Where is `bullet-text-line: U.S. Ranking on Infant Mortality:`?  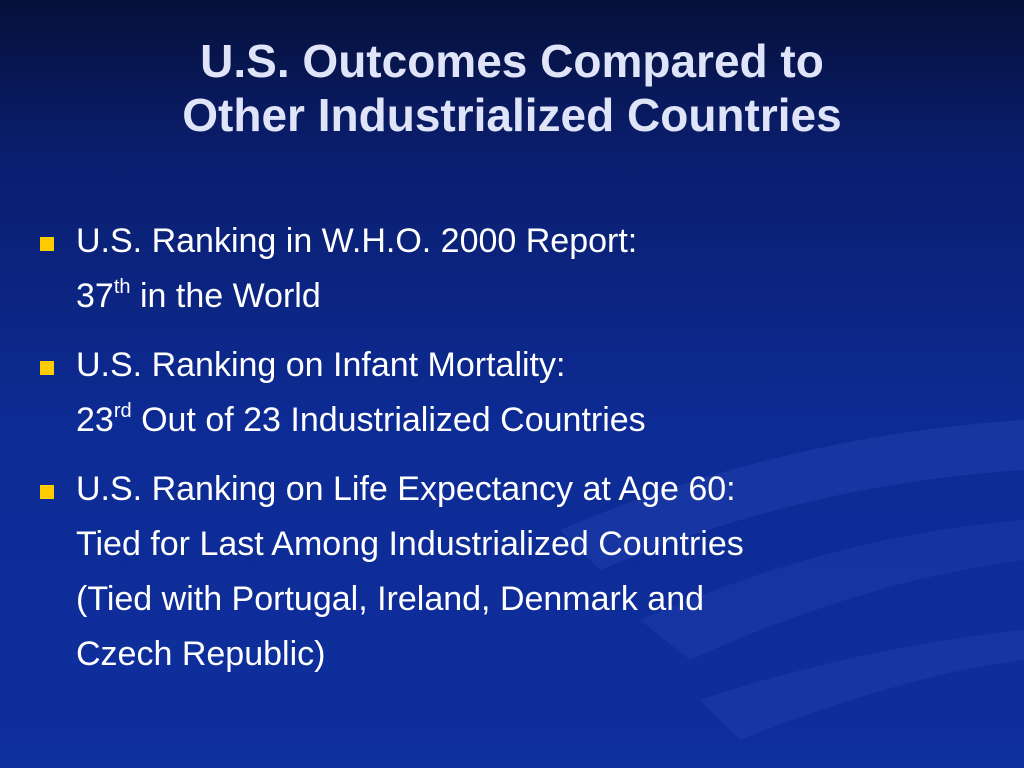 bullet-text-line: U.S. Ranking on Infant Mortality: is located at coordinates (321, 365).